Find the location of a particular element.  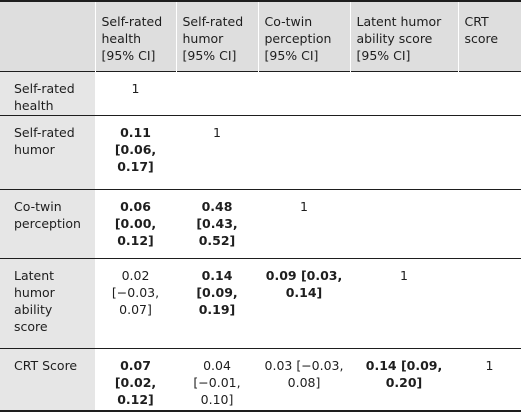

header-latent-humor-ability: Latent humor ability score [95% CI] is located at coordinates (404, 35).